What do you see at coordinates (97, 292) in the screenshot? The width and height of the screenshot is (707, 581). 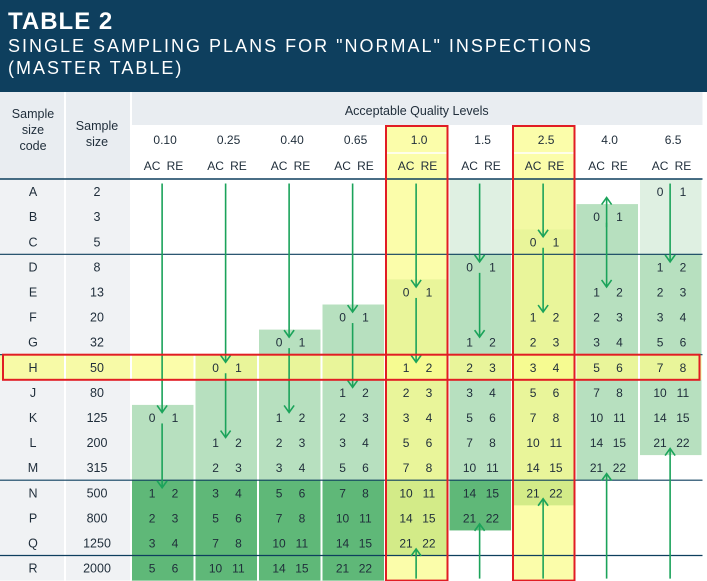 I see `sample-size: 13` at bounding box center [97, 292].